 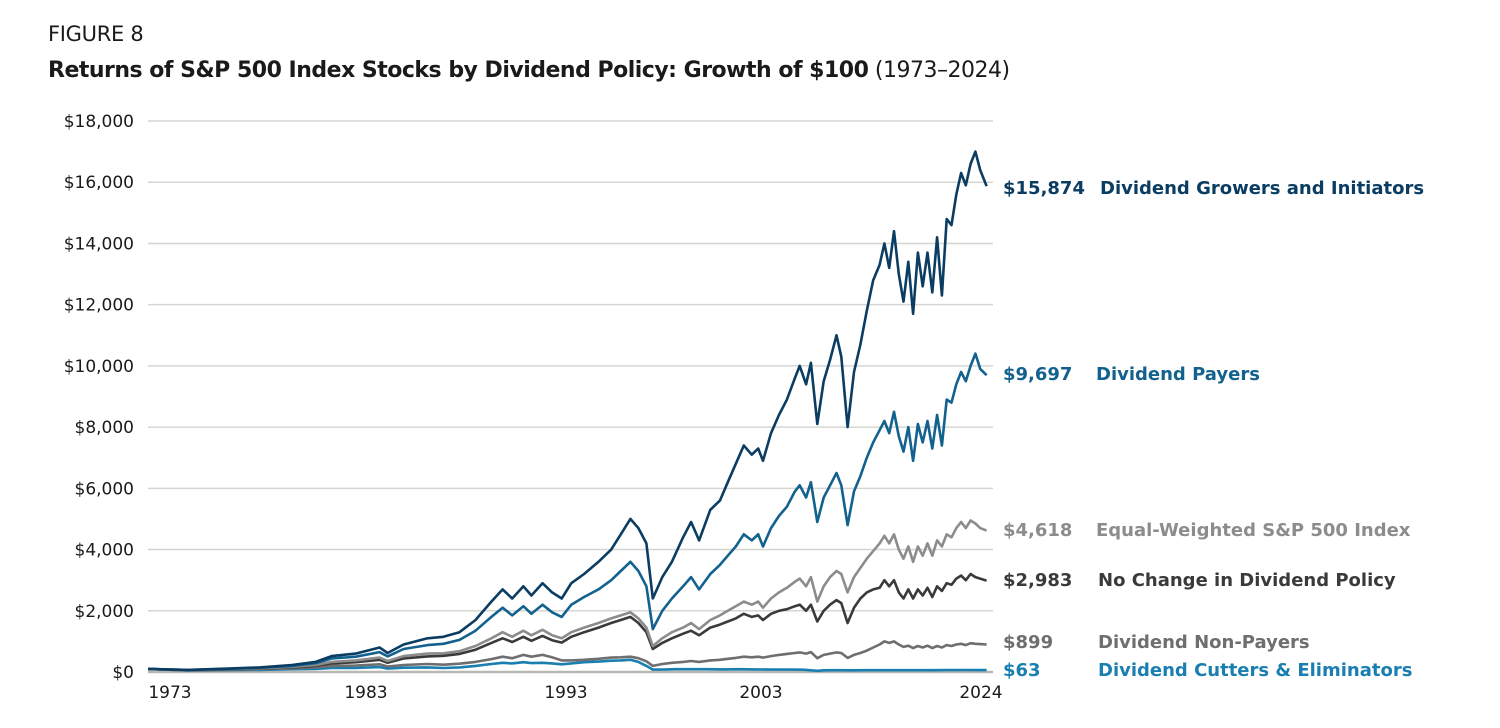 I want to click on series-name-label: Dividend Non-Payers, so click(x=1204, y=642).